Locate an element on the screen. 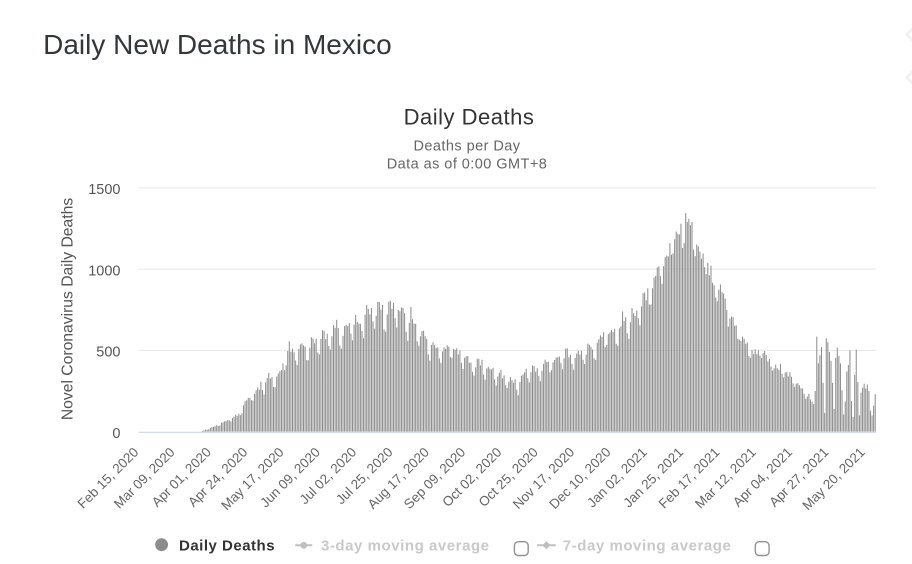 Image resolution: width=912 pixels, height=564 pixels. svg-text: 7-day moving average is located at coordinates (647, 546).